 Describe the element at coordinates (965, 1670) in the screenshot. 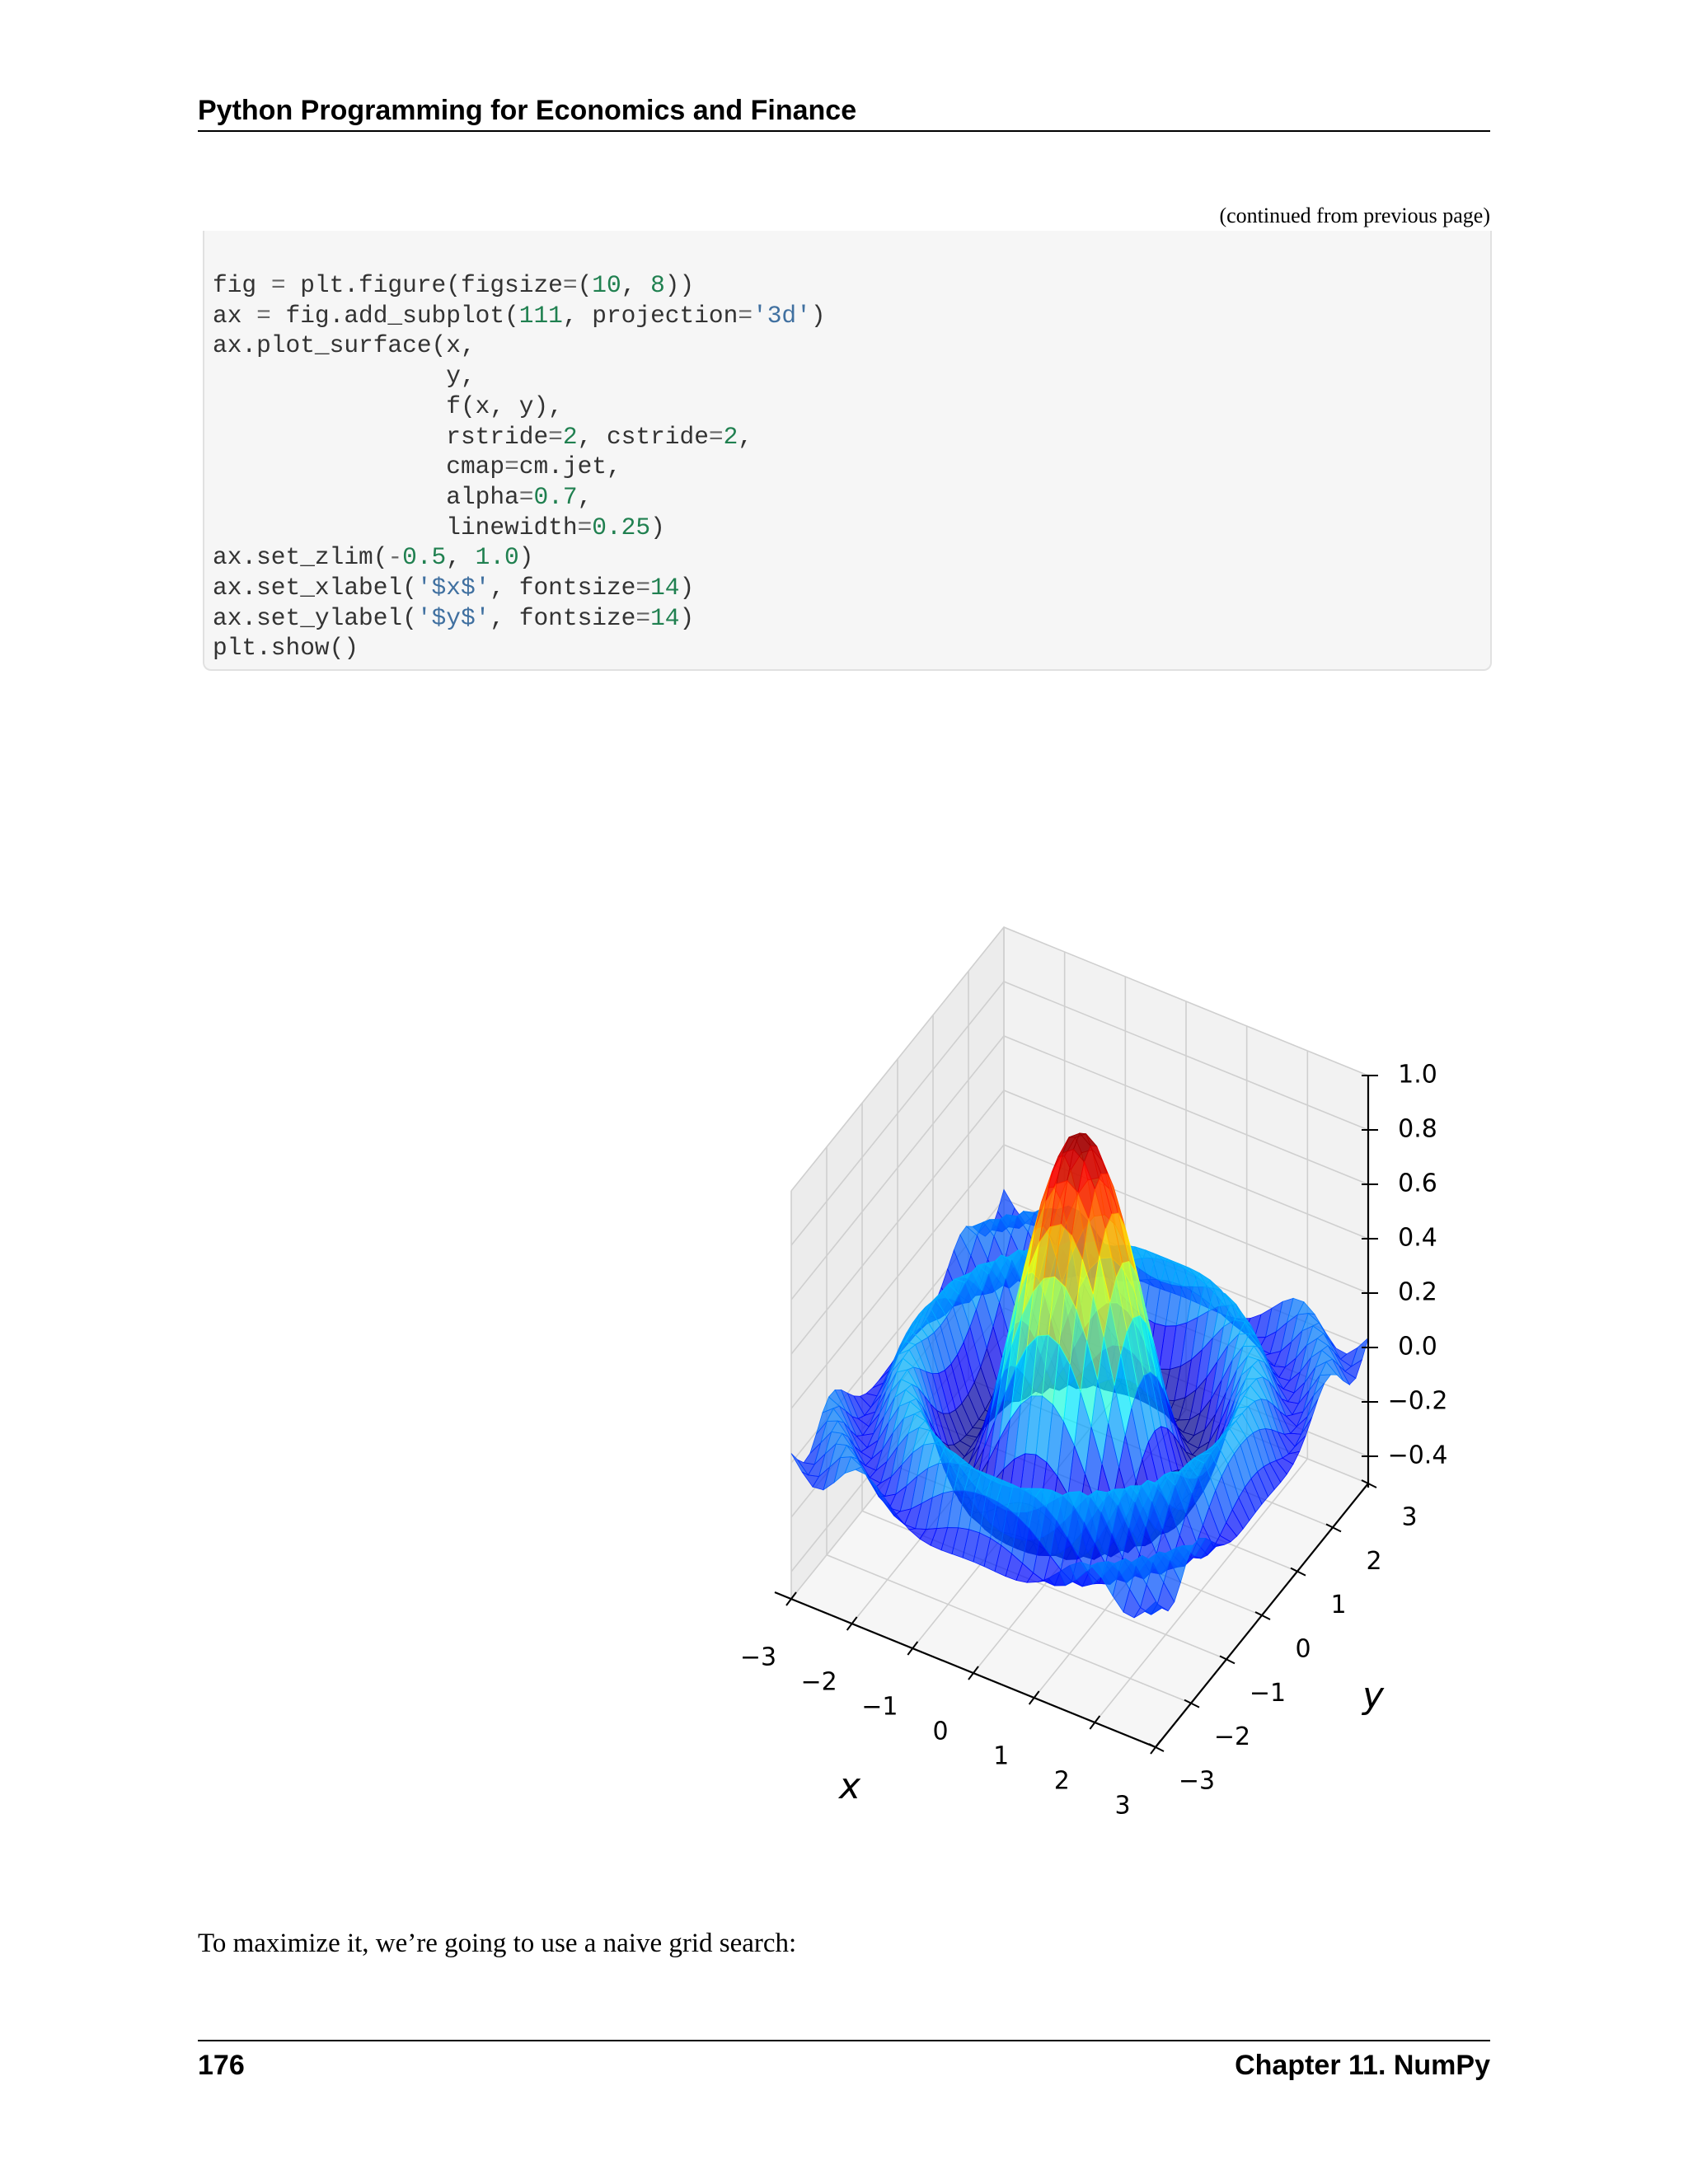

I see `x-axis-line` at that location.